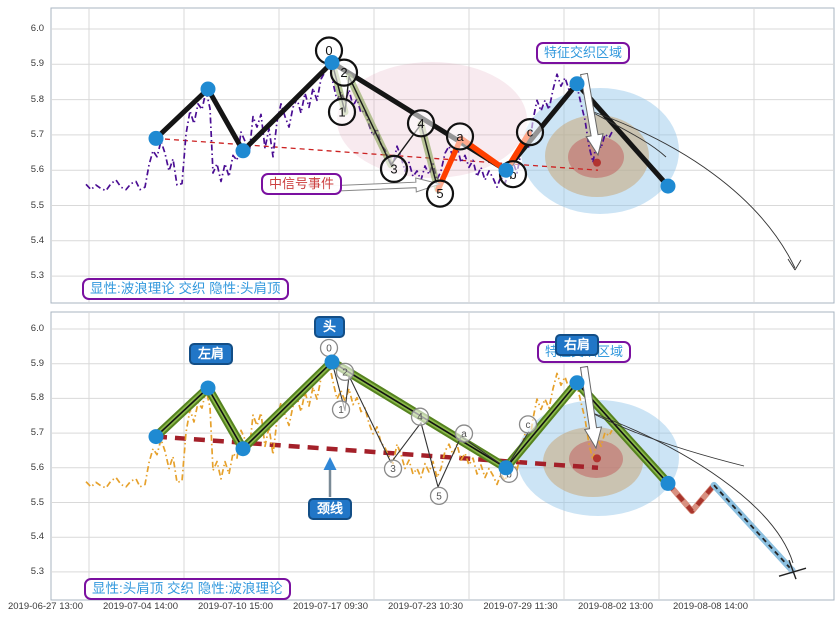 This screenshot has height=617, width=839. Describe the element at coordinates (235, 606) in the screenshot. I see `x-tick-label: 2019-07-10 15:00` at that location.